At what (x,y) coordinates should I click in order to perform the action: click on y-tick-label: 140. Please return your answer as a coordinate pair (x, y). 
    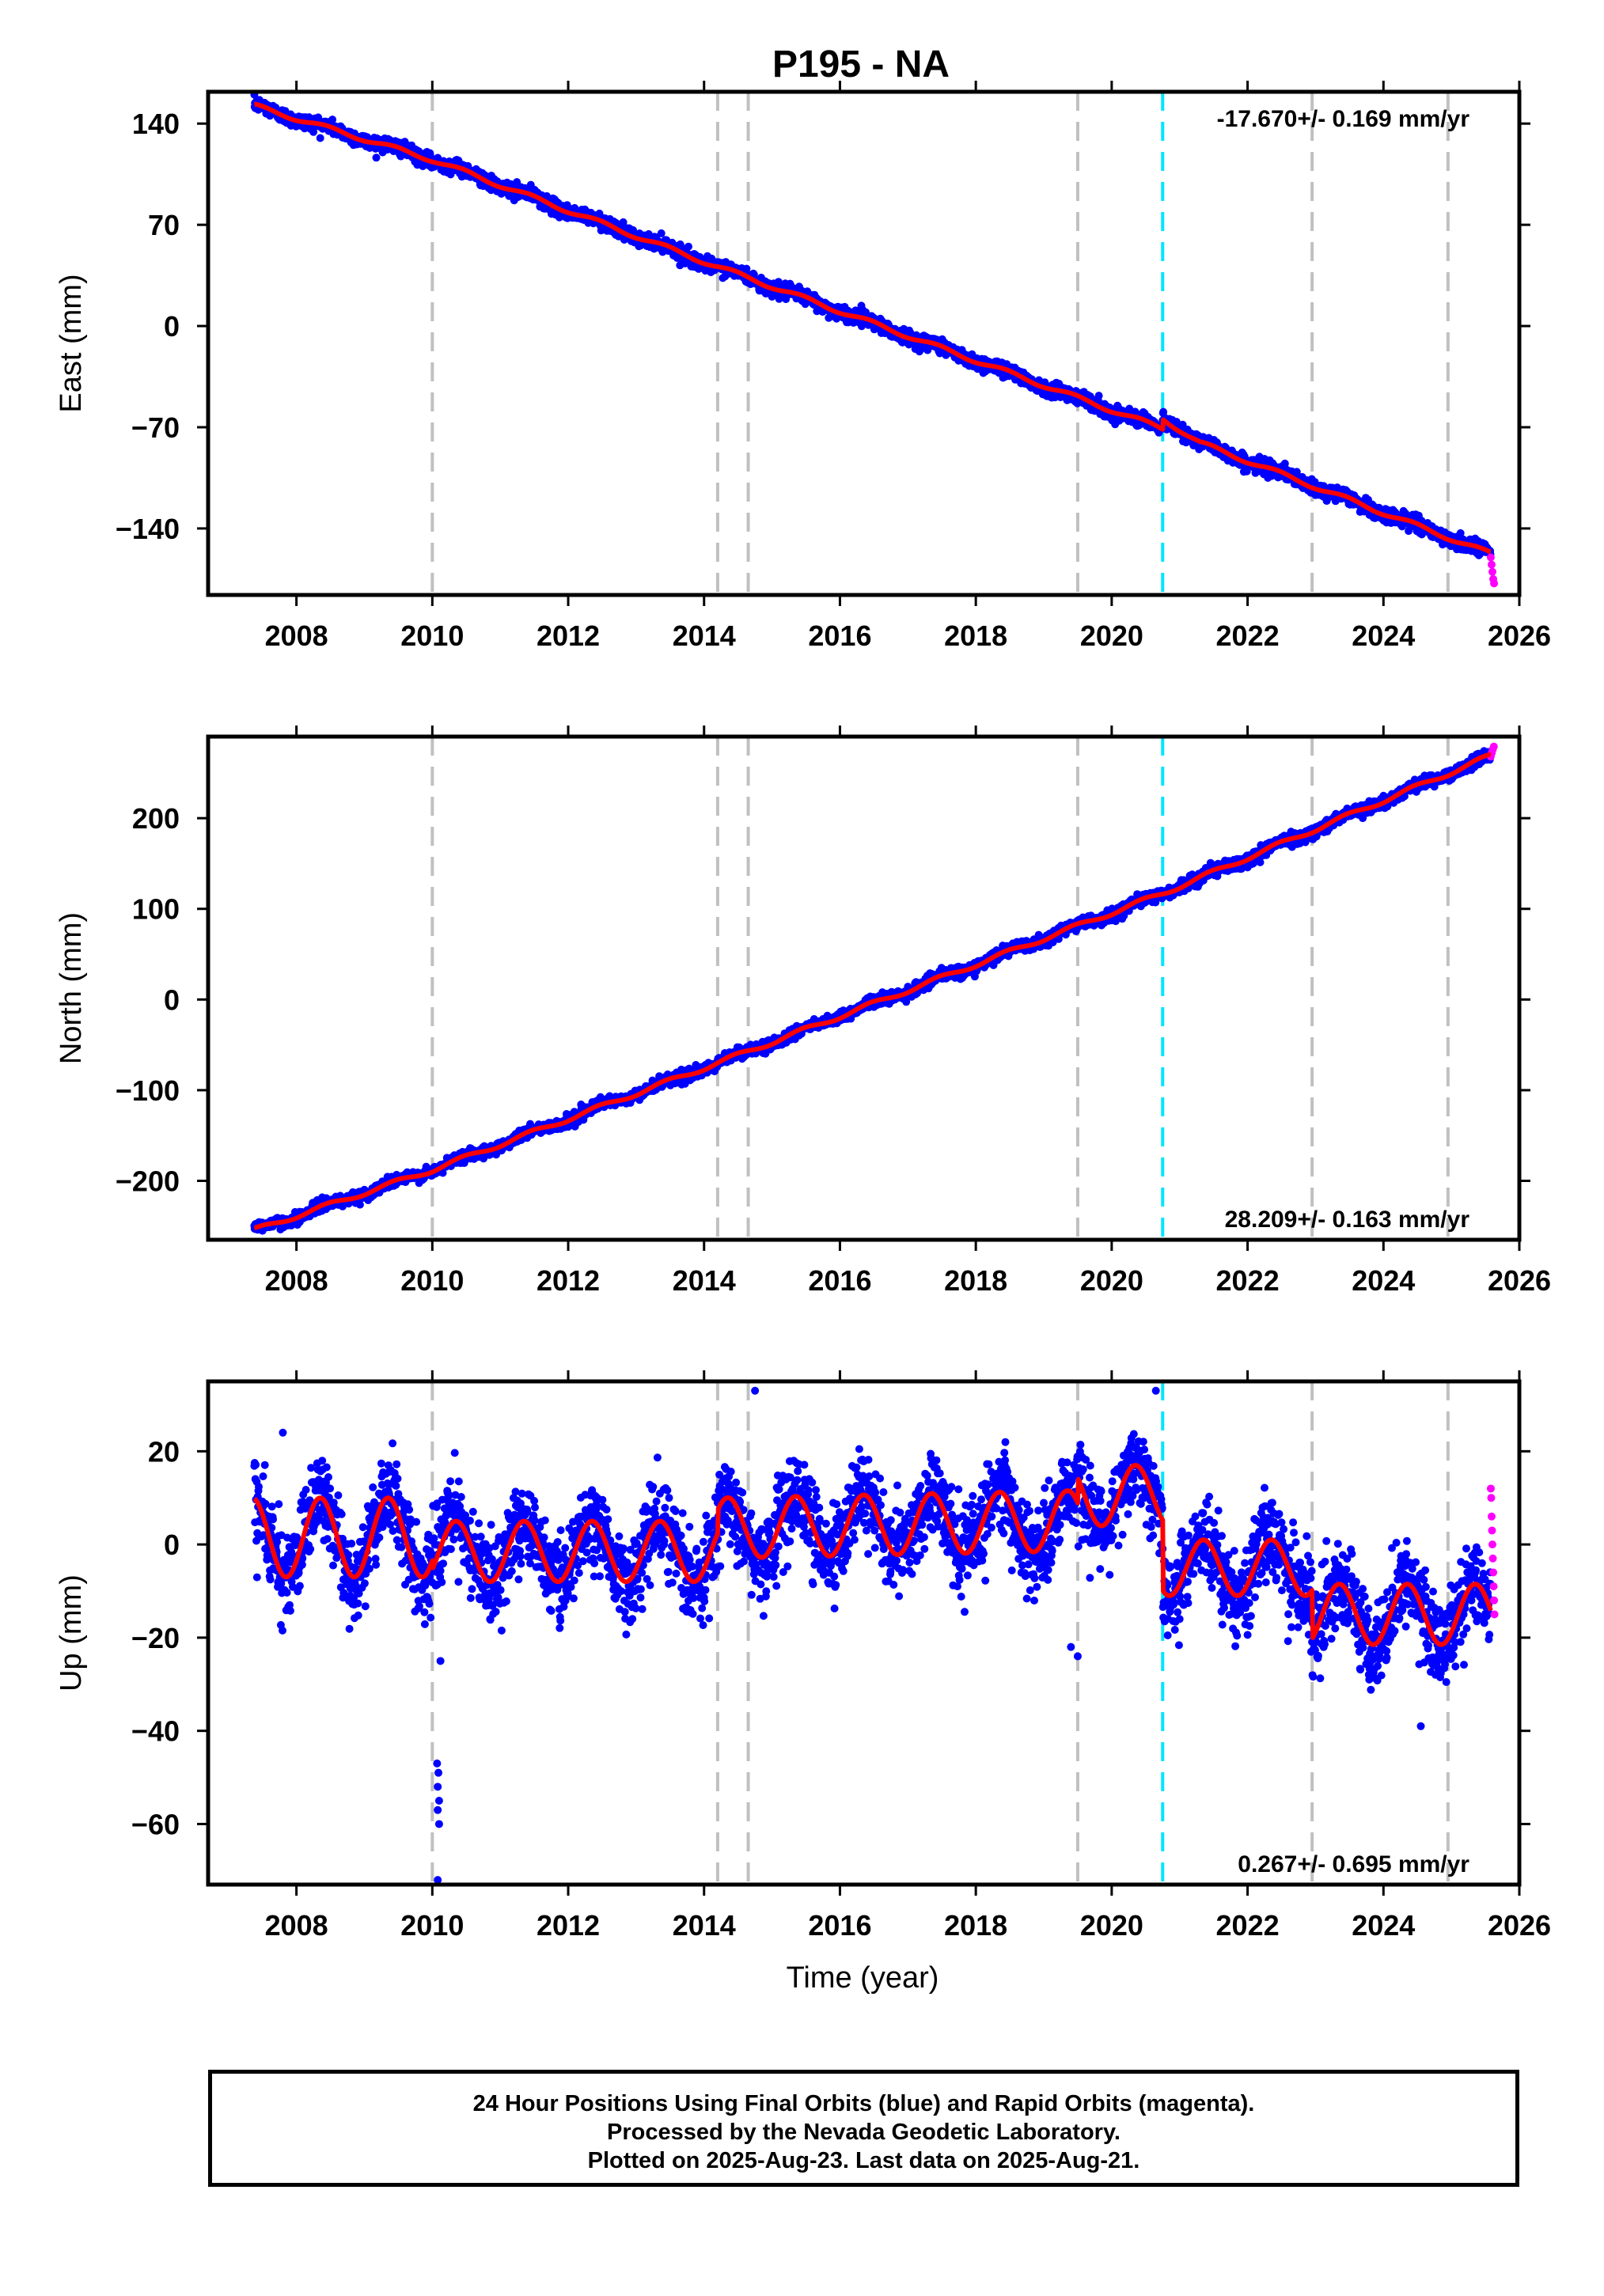
    Looking at the image, I should click on (156, 124).